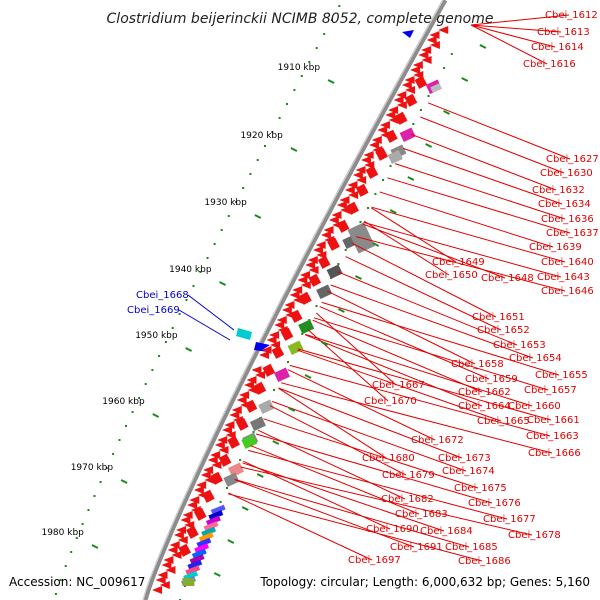 The image size is (600, 600). I want to click on gene-label: Cbei_1616, so click(549, 64).